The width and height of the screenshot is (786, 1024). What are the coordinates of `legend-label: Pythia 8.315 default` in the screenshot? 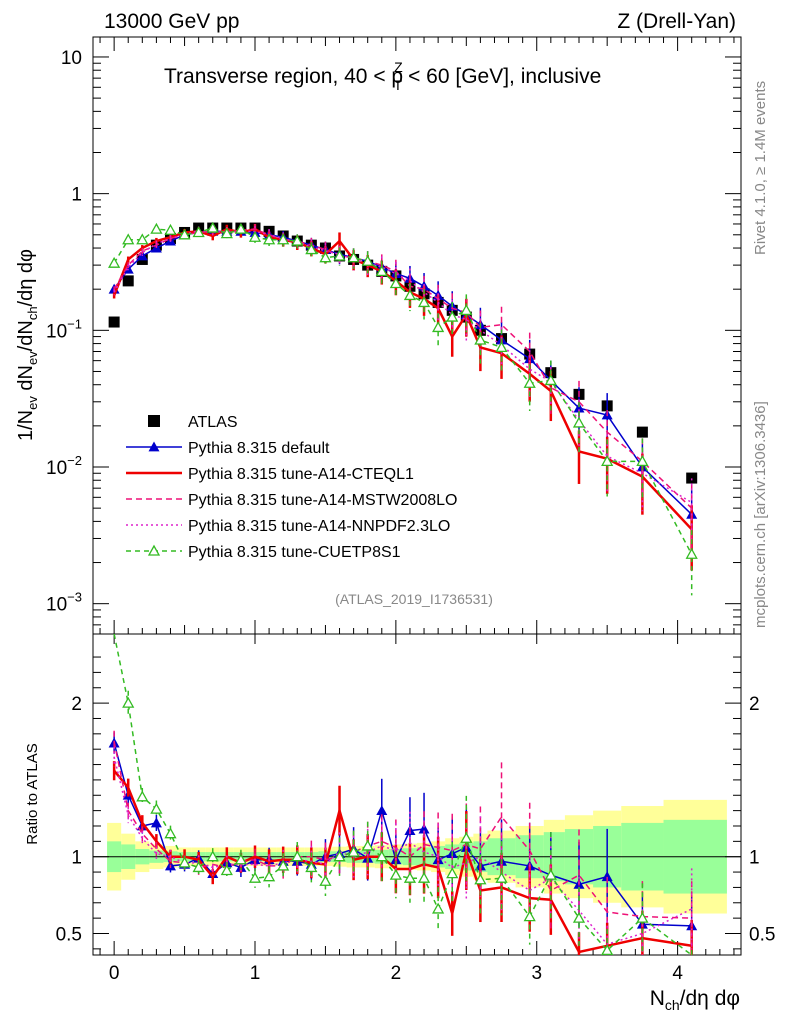 It's located at (259, 448).